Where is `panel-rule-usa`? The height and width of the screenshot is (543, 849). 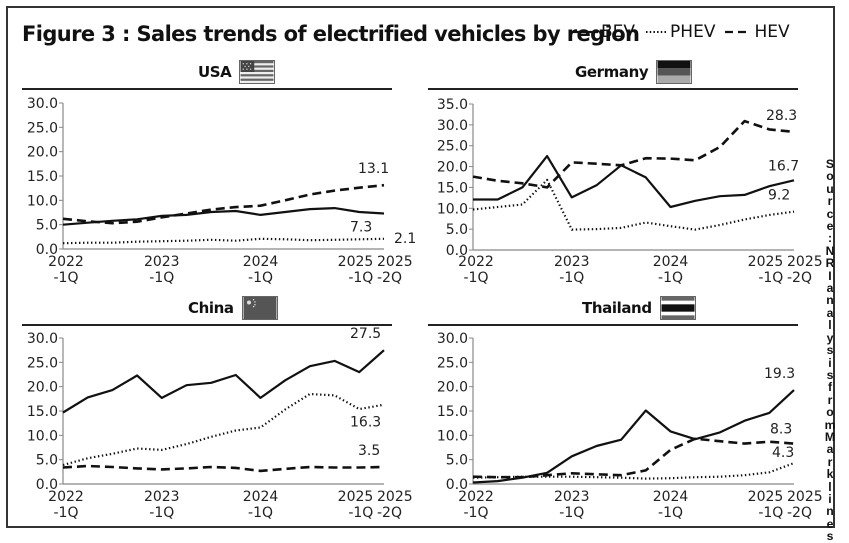 panel-rule-usa is located at coordinates (207, 89).